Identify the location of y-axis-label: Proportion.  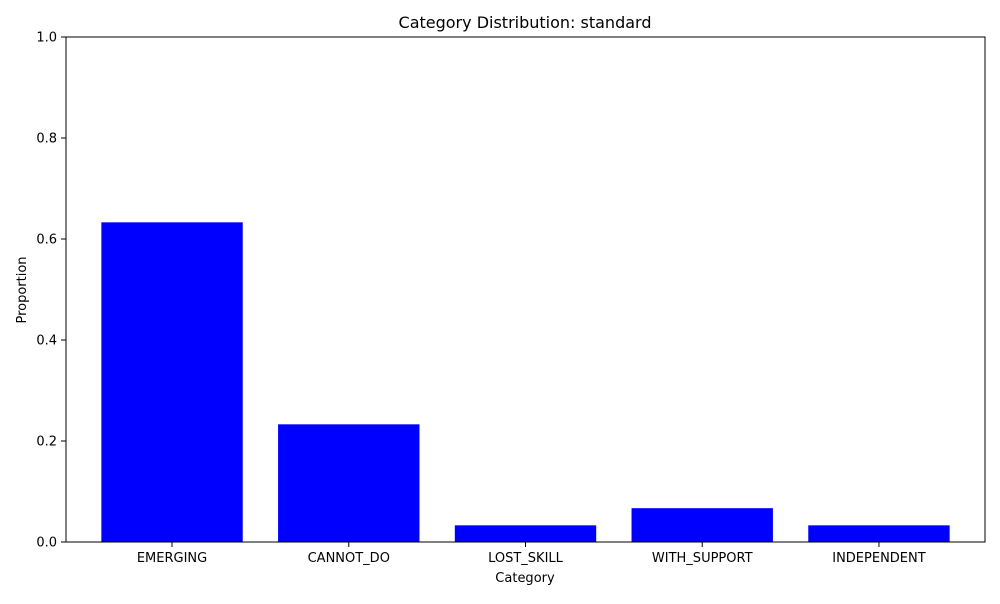
(22, 289).